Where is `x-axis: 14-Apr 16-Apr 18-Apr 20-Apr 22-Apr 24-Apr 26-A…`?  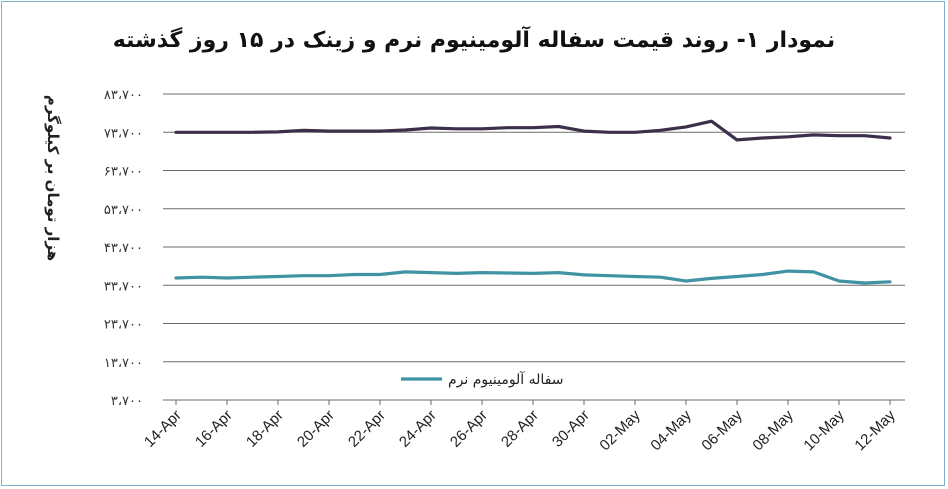
x-axis: 14-Apr 16-Apr 18-Apr 20-Apr 22-Apr 24-Apr 26-A… is located at coordinates (523, 426).